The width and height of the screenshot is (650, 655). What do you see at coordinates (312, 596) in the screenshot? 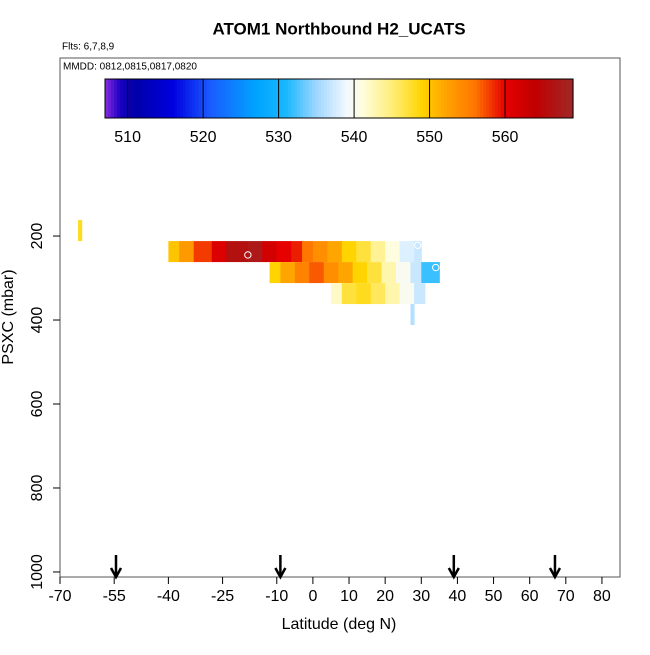
I see `x-tick-label: 0` at bounding box center [312, 596].